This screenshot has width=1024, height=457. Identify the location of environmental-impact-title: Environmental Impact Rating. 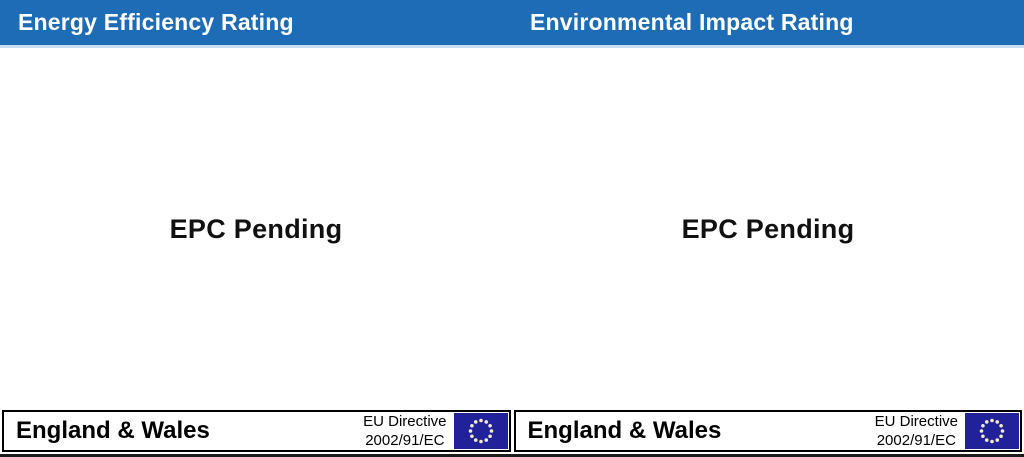
(692, 22).